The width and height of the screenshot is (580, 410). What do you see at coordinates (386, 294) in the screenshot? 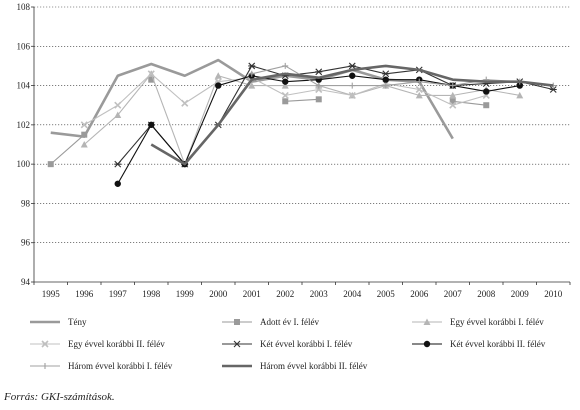
I see `x-tick-label: 2005` at bounding box center [386, 294].